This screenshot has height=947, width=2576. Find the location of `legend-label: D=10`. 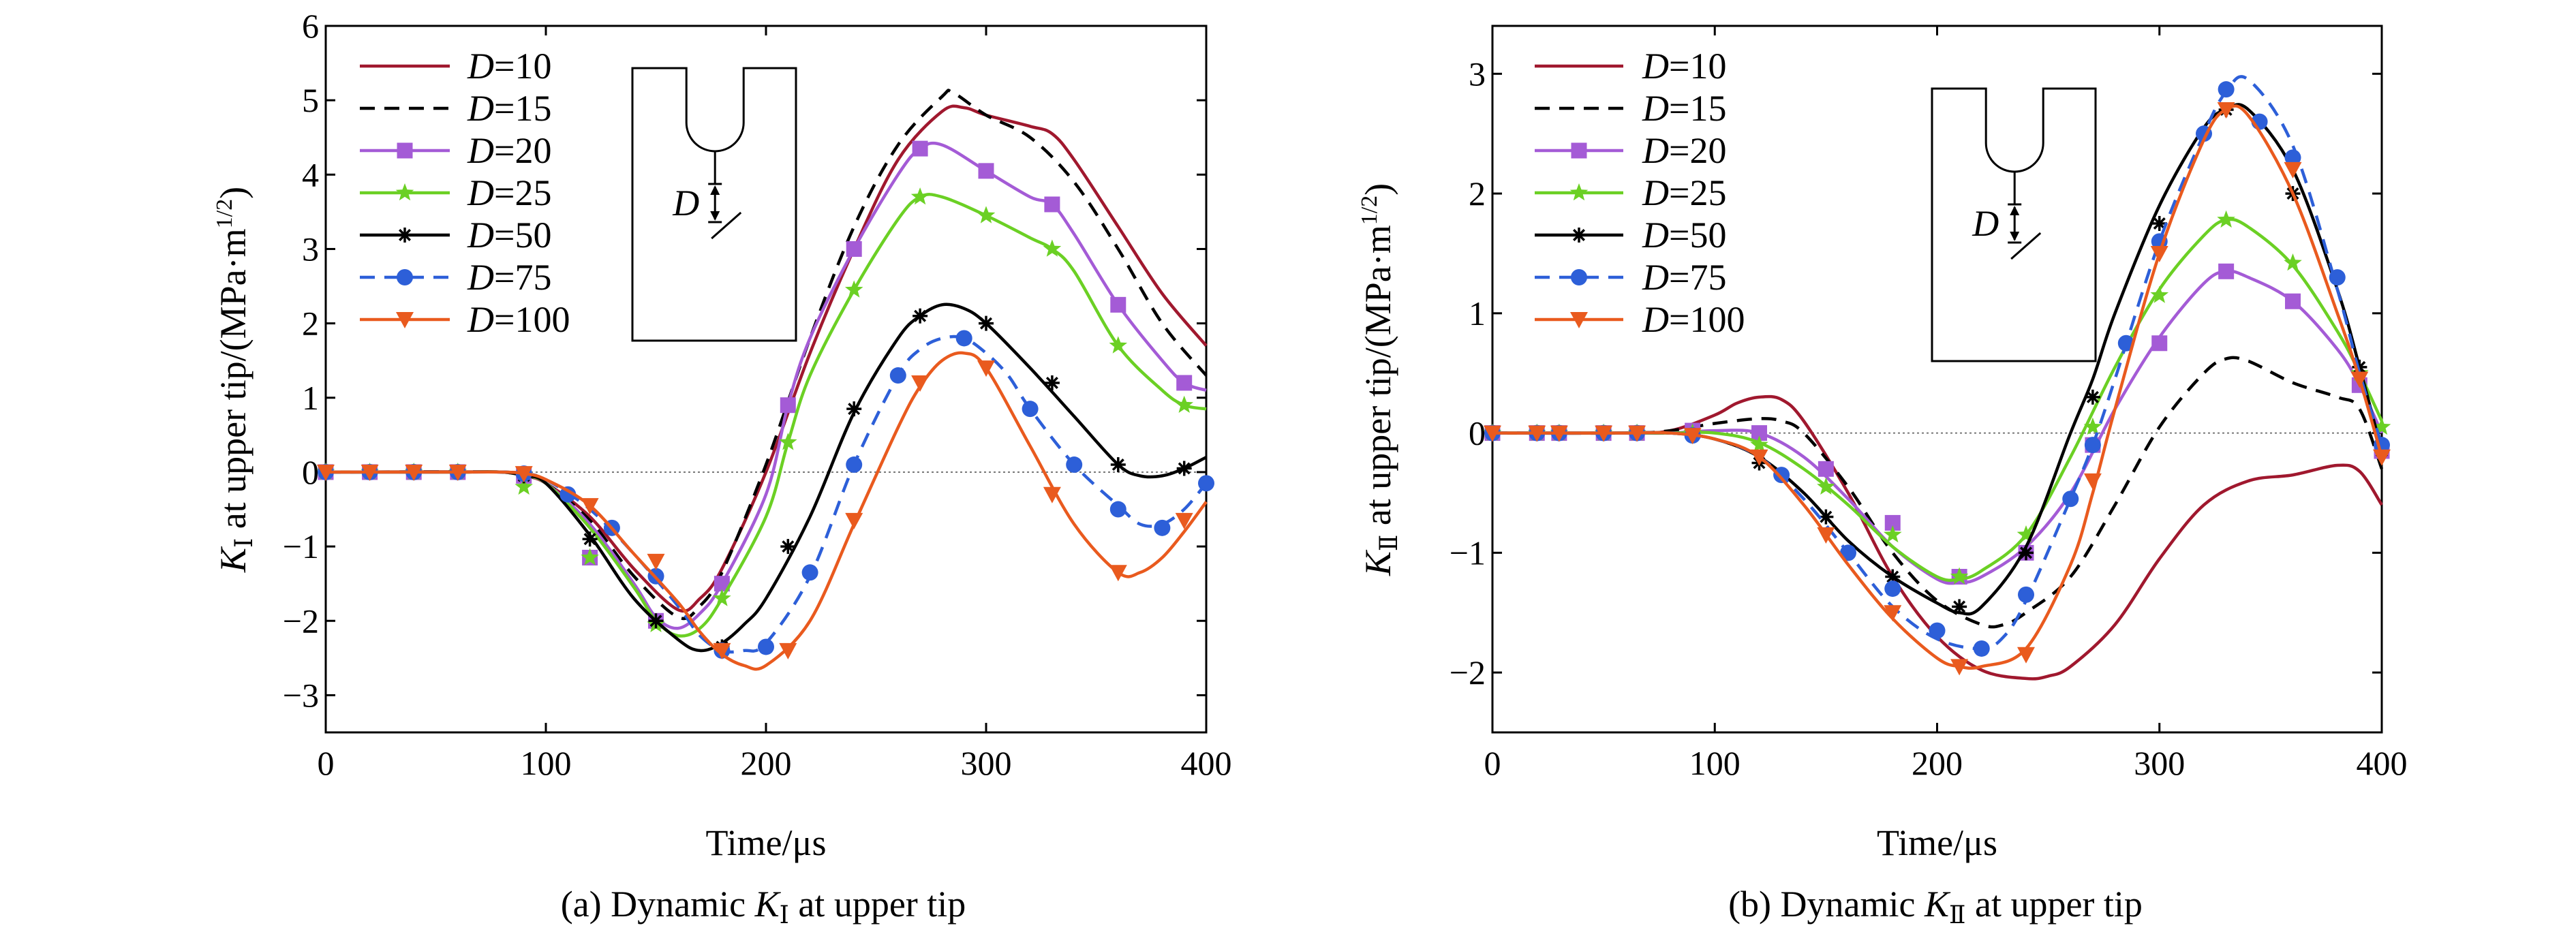

legend-label: D=10 is located at coordinates (1684, 66).